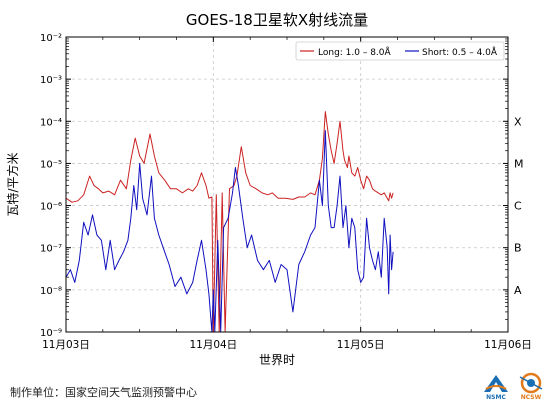 This screenshot has height=413, width=554. What do you see at coordinates (361, 345) in the screenshot?
I see `x-tick-label: 11月05日` at bounding box center [361, 345].